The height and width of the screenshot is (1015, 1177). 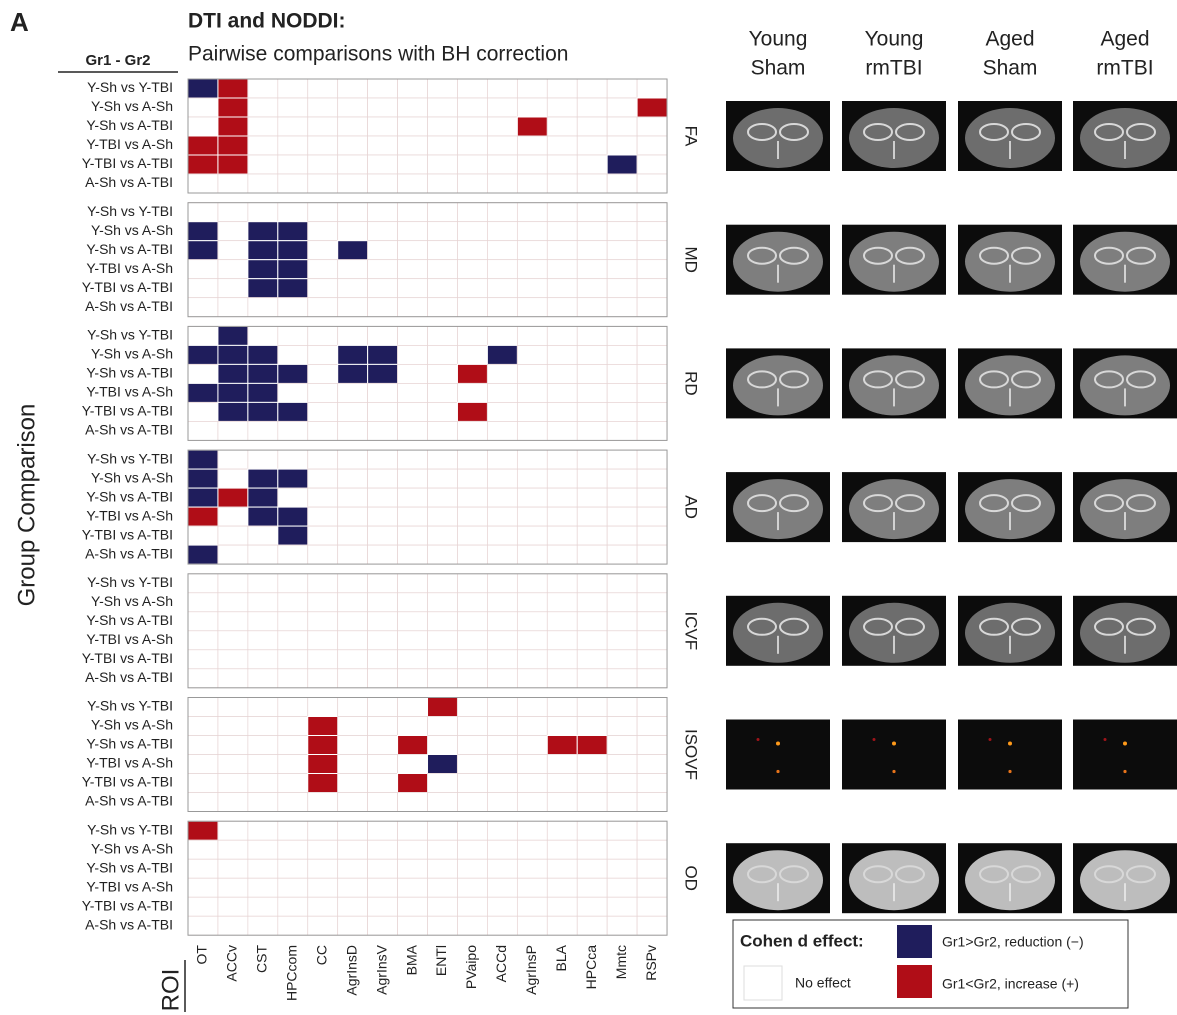 What do you see at coordinates (1013, 942) in the screenshot?
I see `legend-label: Gr1>Gr2, reduction (−)` at bounding box center [1013, 942].